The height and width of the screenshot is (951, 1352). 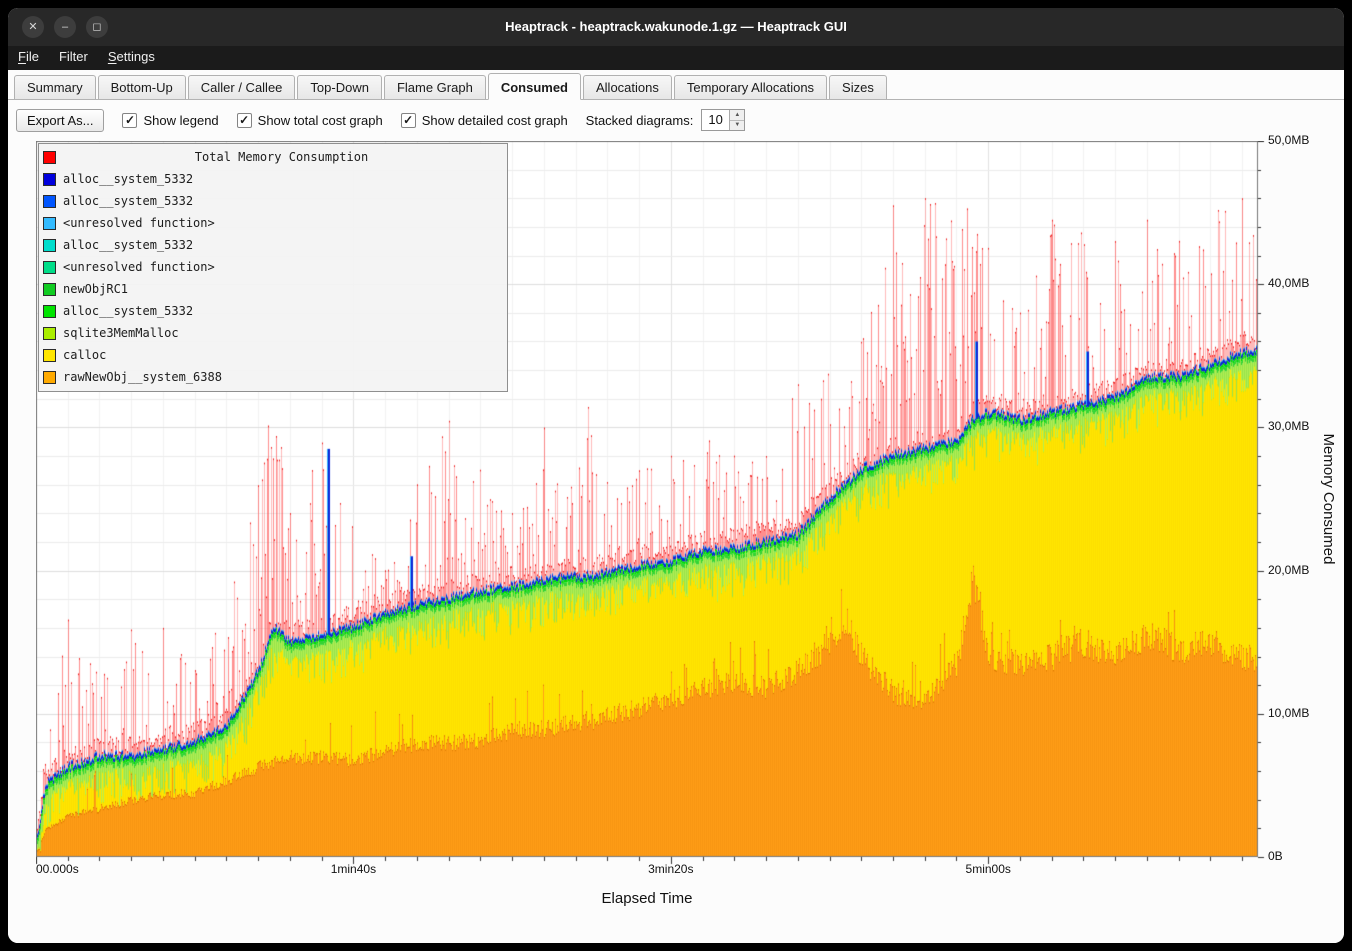 I want to click on checkbox-label: Show detailed cost graph, so click(x=494, y=120).